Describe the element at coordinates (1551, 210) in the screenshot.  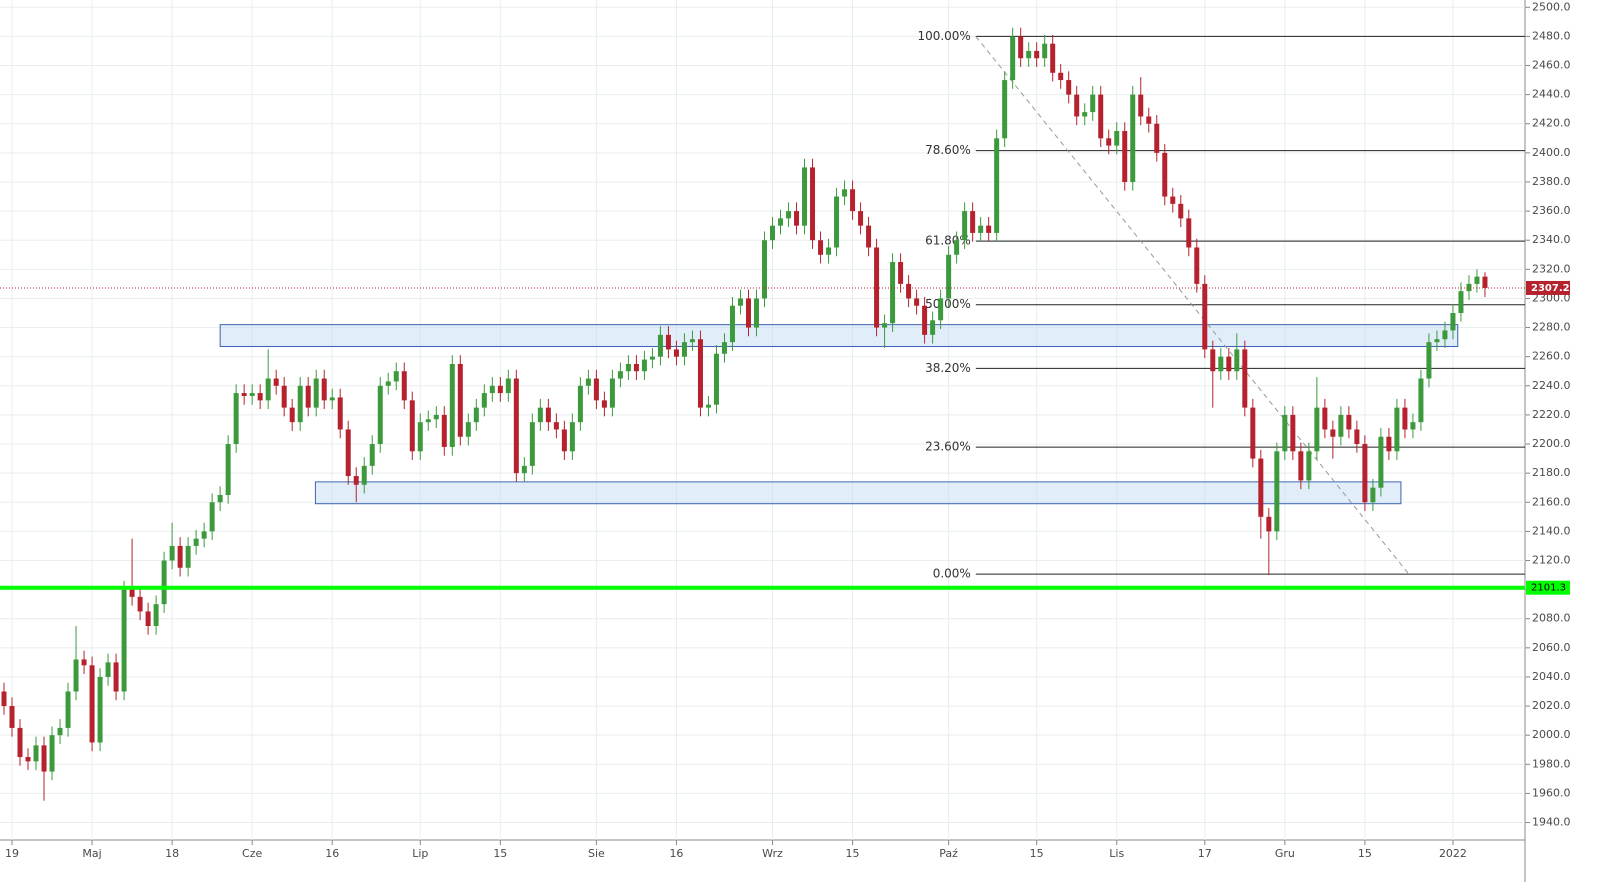
I see `y-tick-label: 2360.0` at that location.